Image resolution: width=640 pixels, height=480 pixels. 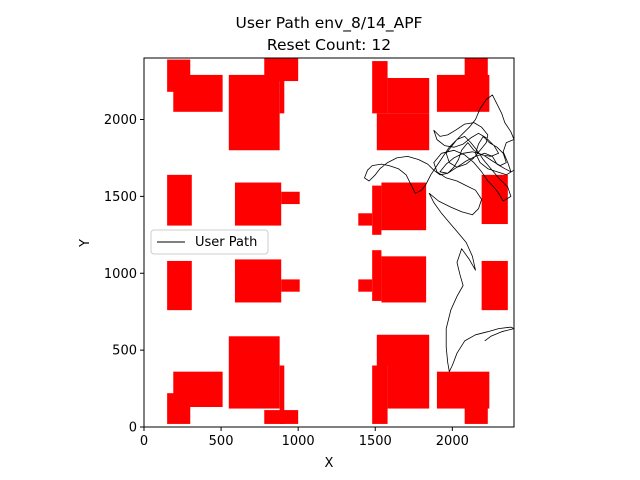 What do you see at coordinates (144, 441) in the screenshot?
I see `x-tick-label-0: 0` at bounding box center [144, 441].